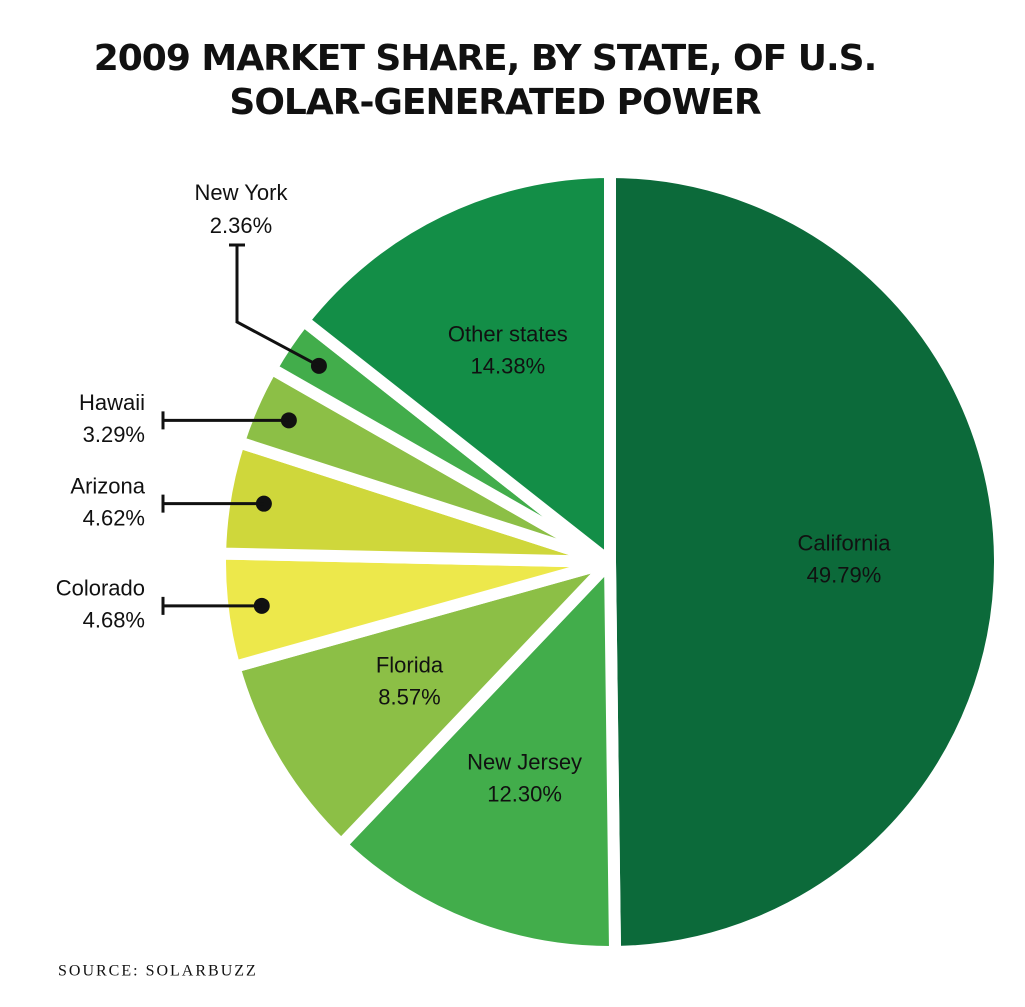 The image size is (1025, 1007). Describe the element at coordinates (844, 574) in the screenshot. I see `slice-value: 49.79%` at that location.